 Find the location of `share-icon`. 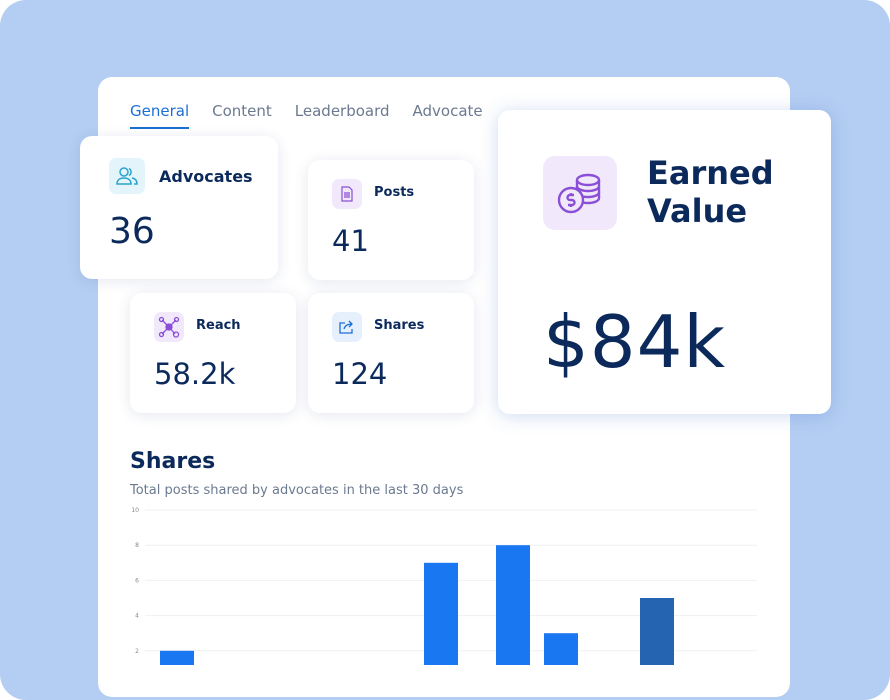

share-icon is located at coordinates (347, 327).